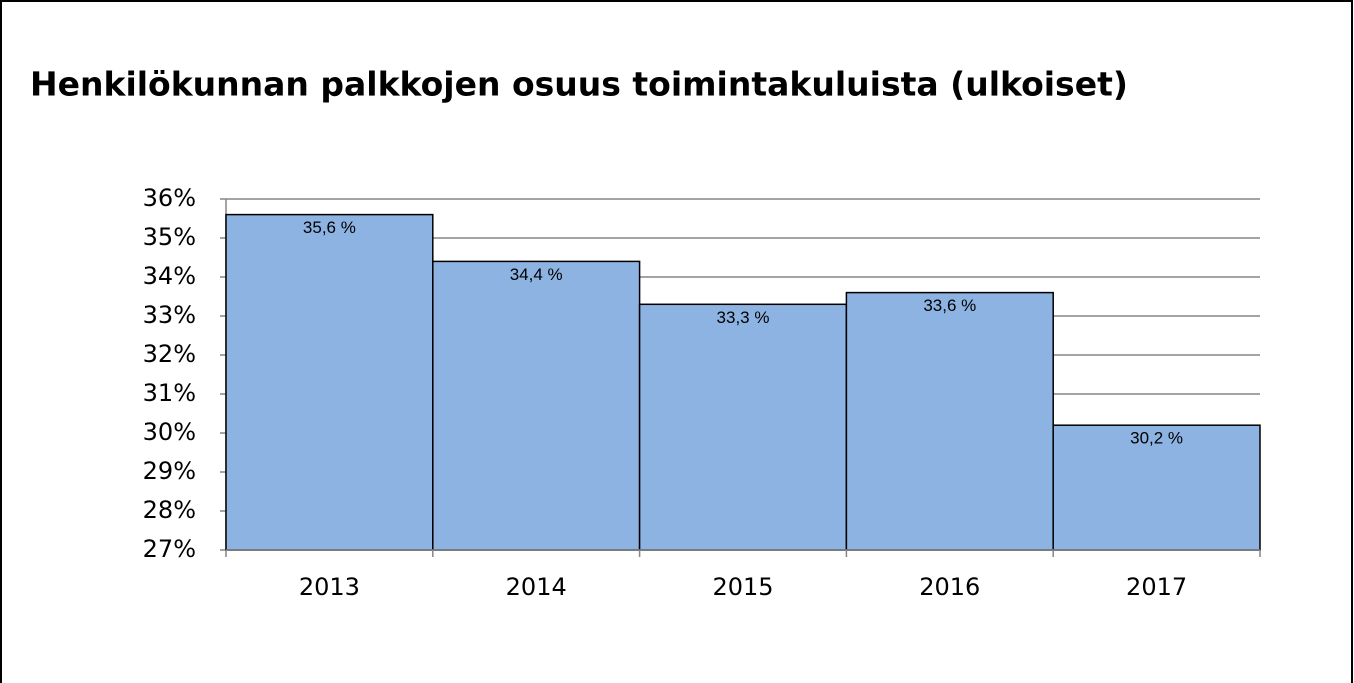 Image resolution: width=1354 pixels, height=683 pixels. Describe the element at coordinates (949, 587) in the screenshot. I see `x-tick-label: 2016` at that location.